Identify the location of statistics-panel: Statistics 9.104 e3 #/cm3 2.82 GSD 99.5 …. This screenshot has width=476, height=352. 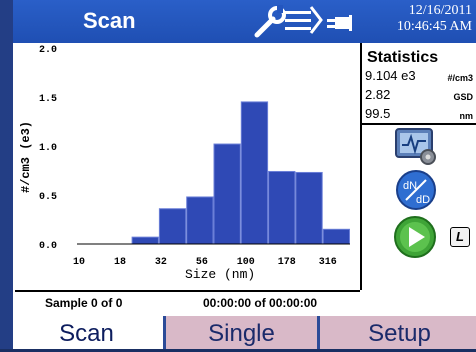
(419, 84).